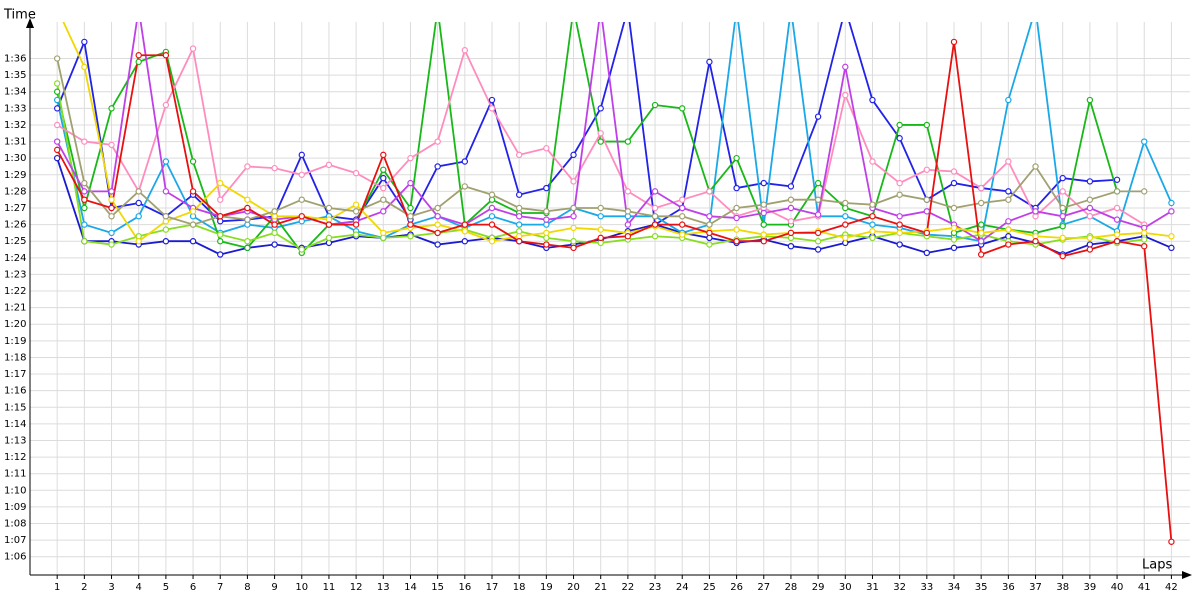  Describe the element at coordinates (628, 587) in the screenshot. I see `x-tick-label: 22` at that location.